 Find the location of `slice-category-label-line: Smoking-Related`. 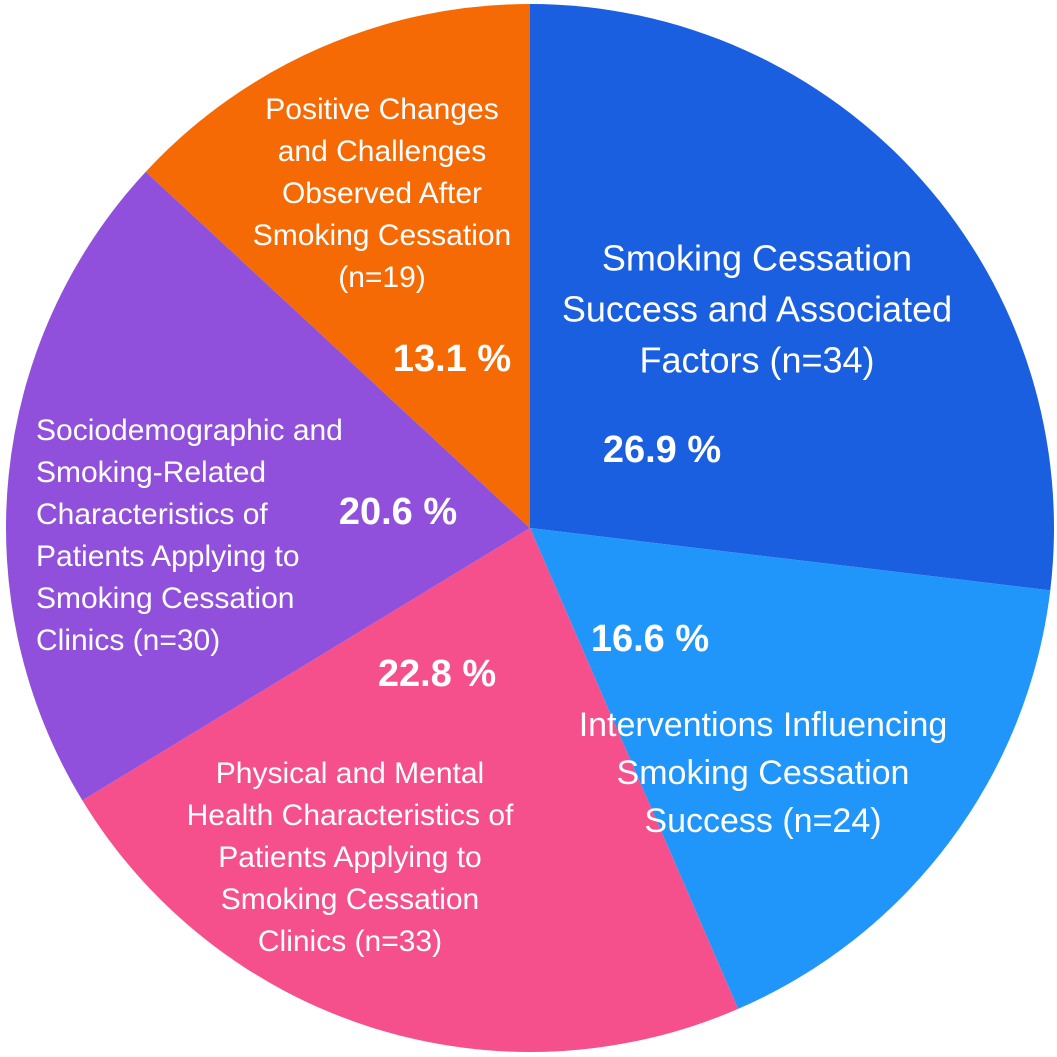

slice-category-label-line: Smoking-Related is located at coordinates (151, 472).